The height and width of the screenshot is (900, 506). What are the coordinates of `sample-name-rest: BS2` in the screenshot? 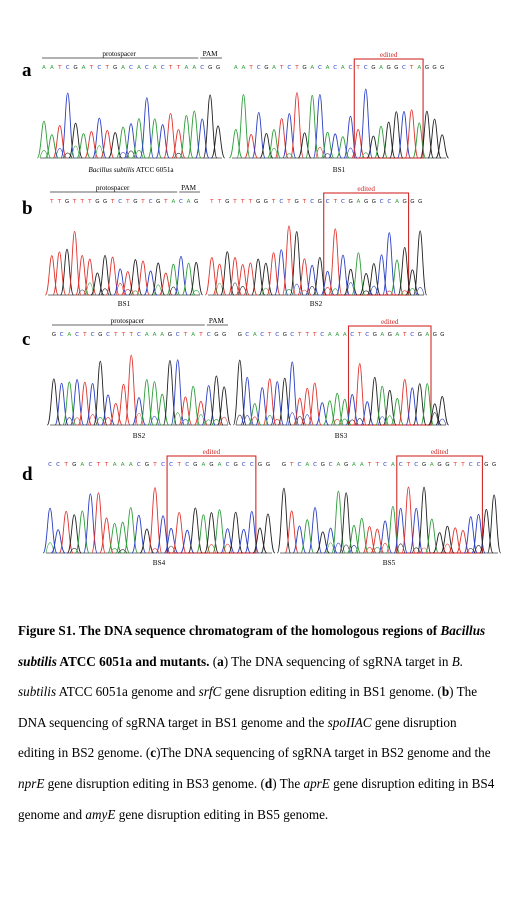 It's located at (316, 304).